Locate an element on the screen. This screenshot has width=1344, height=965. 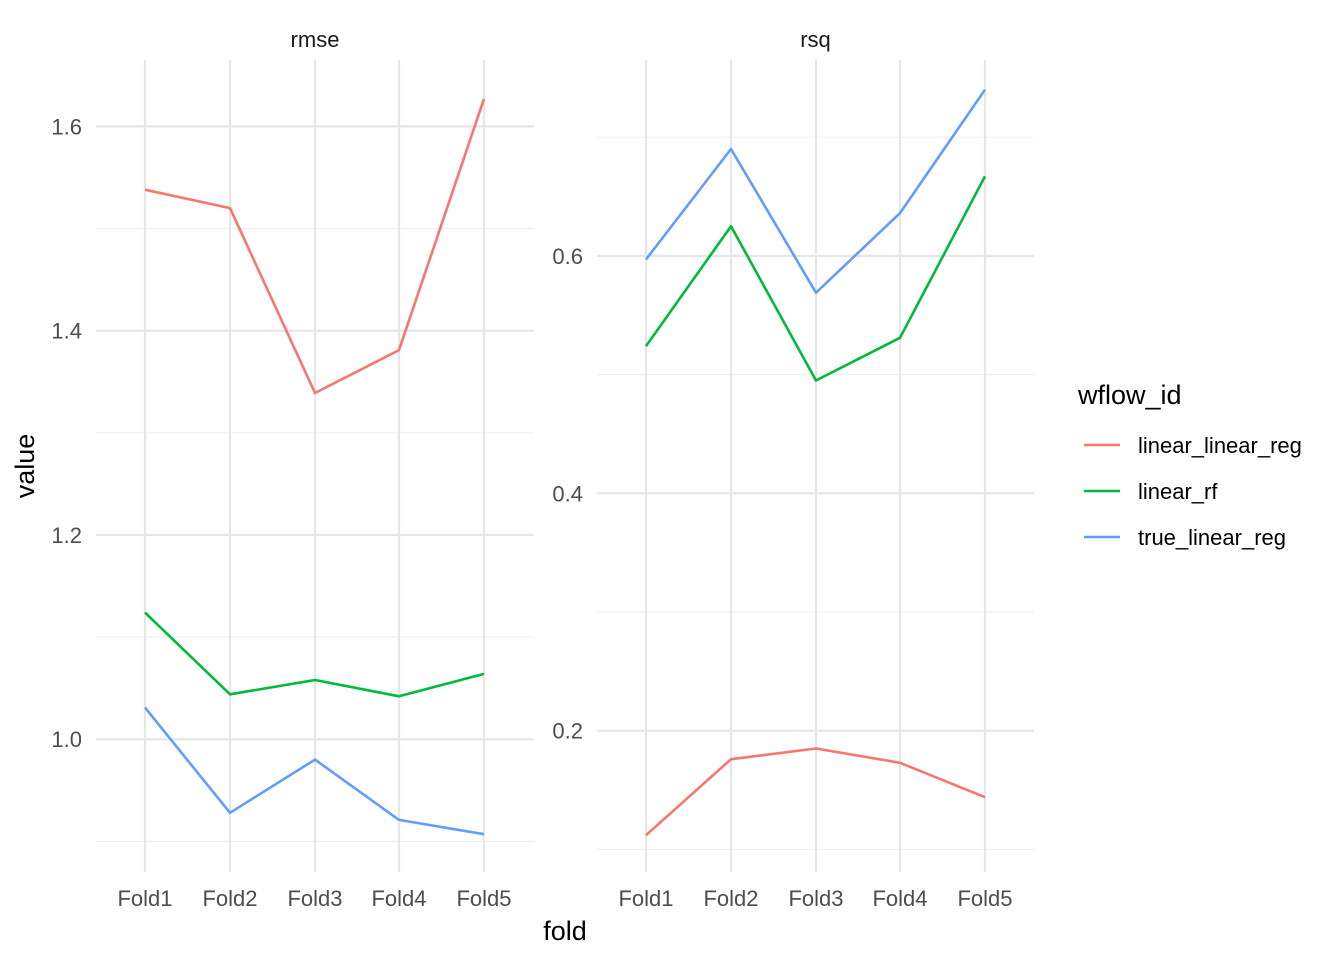
y-tick-label: 1.4 is located at coordinates (66, 331).